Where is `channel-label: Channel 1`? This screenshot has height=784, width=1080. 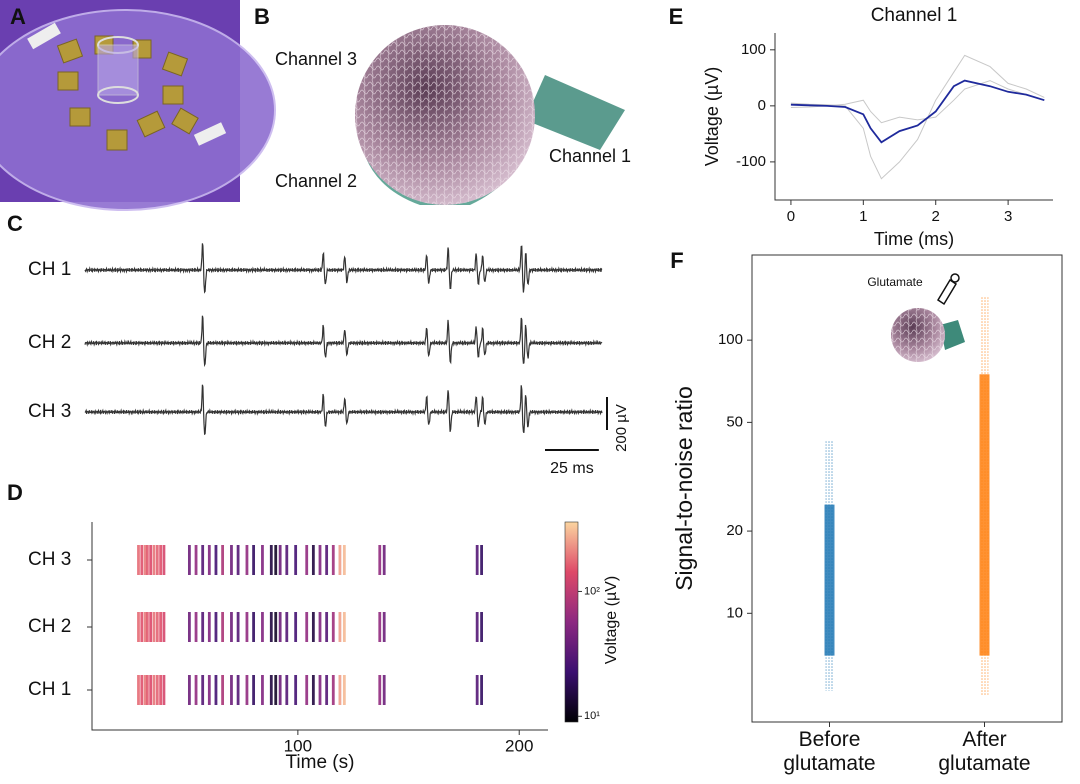
channel-label: Channel 1 is located at coordinates (590, 156).